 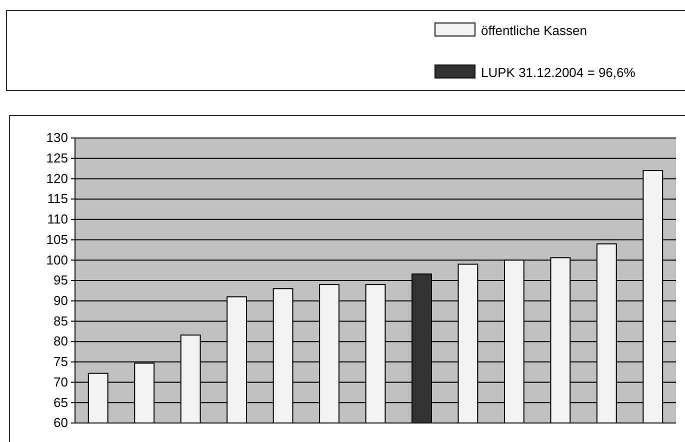 What do you see at coordinates (57, 239) in the screenshot?
I see `y-tick-label: 105` at bounding box center [57, 239].